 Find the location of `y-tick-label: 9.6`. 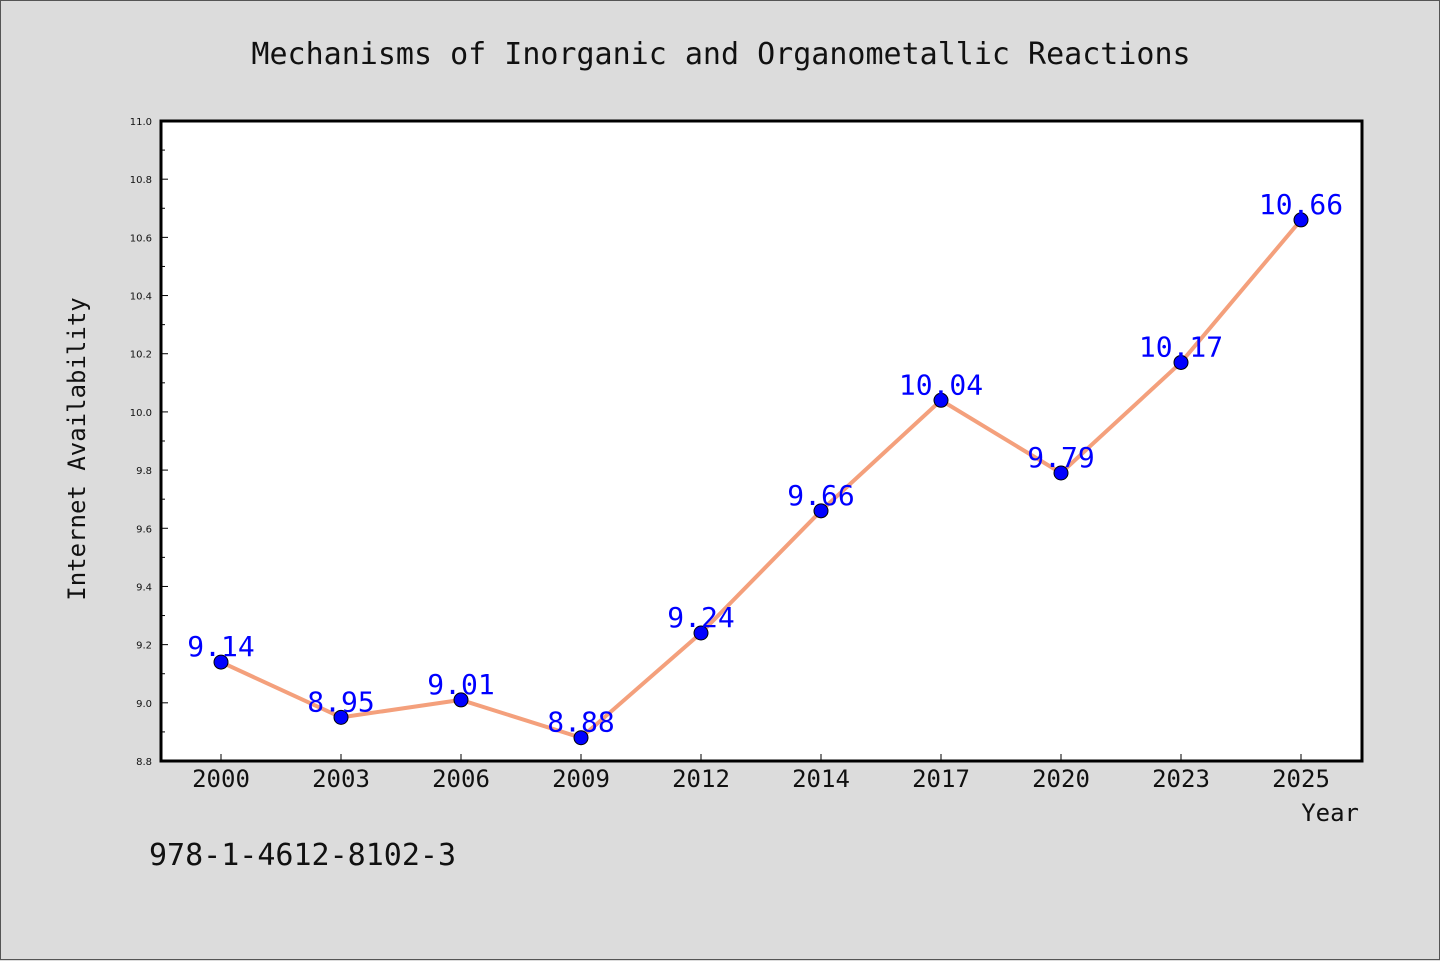

y-tick-label: 9.6 is located at coordinates (144, 529).